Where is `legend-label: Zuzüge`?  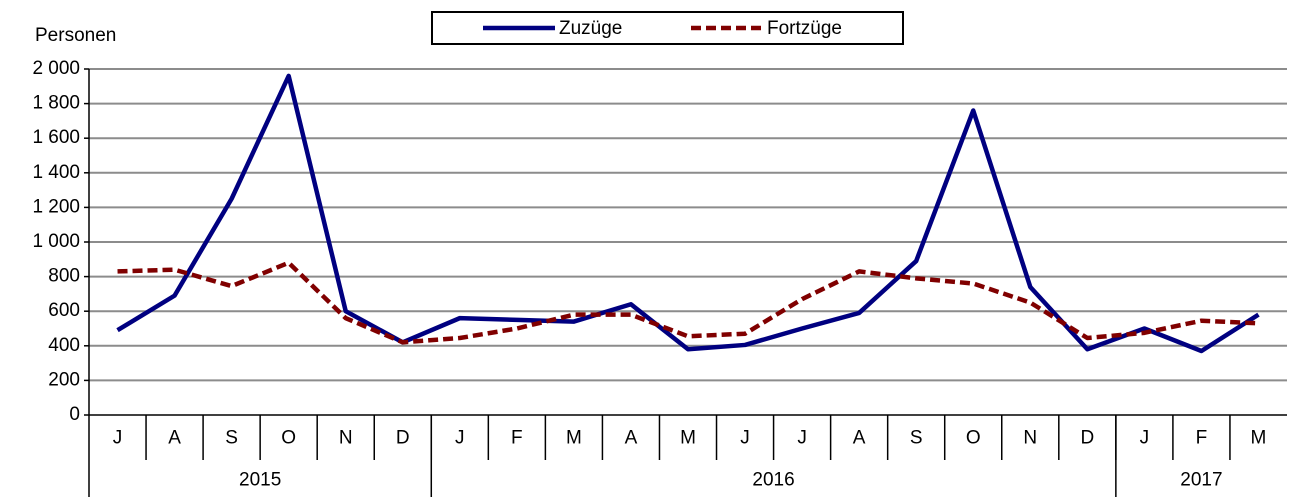 legend-label: Zuzüge is located at coordinates (590, 28).